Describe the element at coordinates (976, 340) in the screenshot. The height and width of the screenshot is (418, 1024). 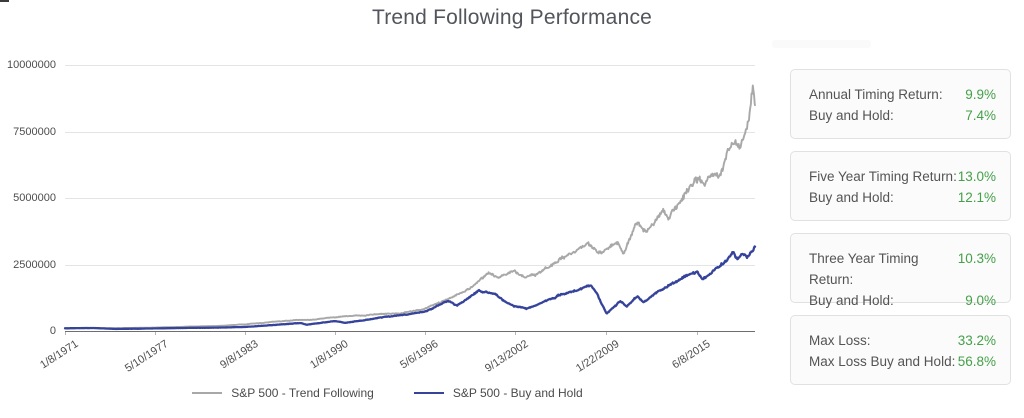
I see `stat-value: 33.2%` at that location.